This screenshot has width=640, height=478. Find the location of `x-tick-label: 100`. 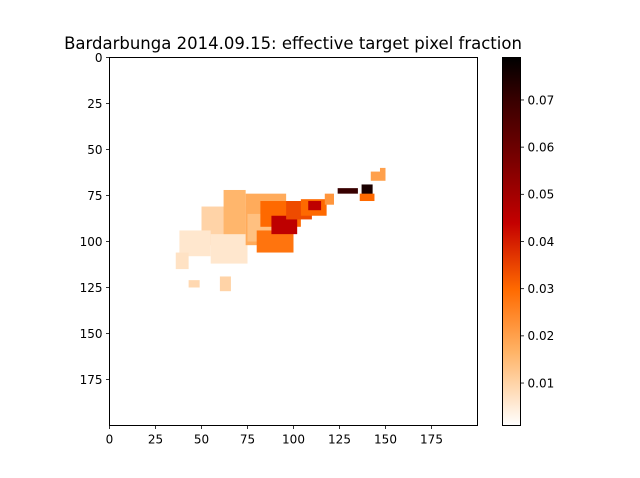

x-tick-label: 100 is located at coordinates (293, 440).